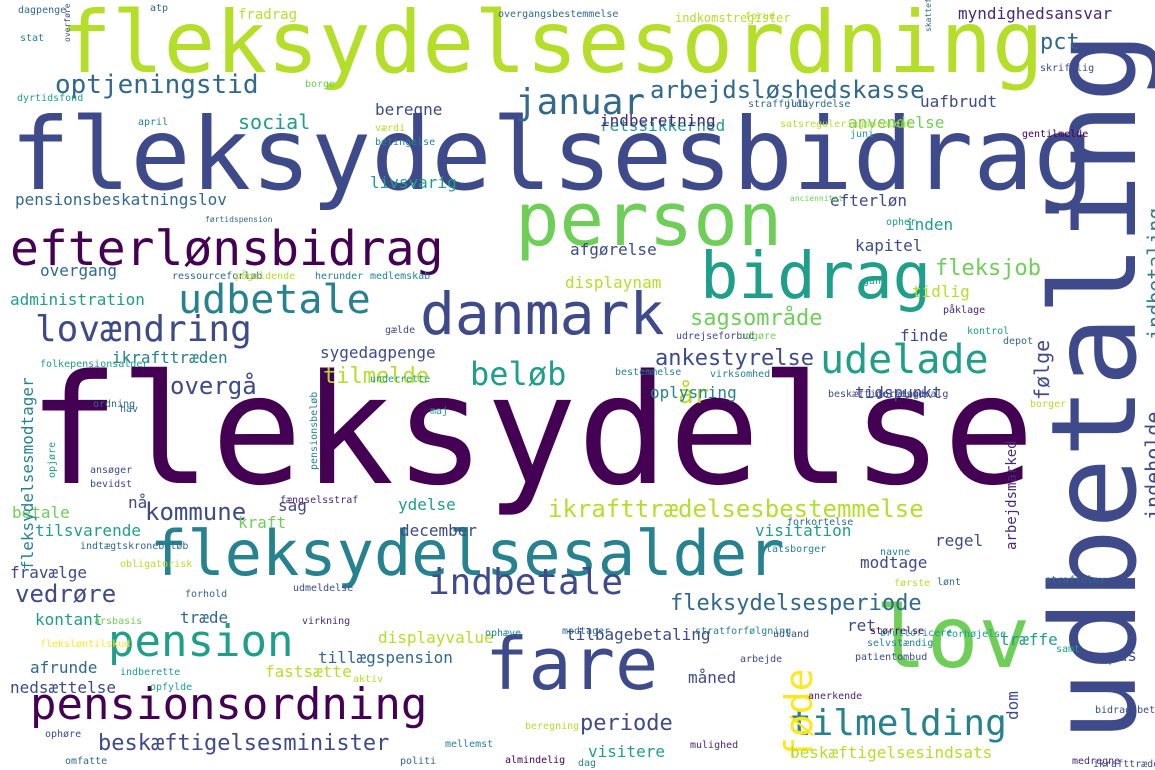 The image size is (1155, 770). What do you see at coordinates (1096, 761) in the screenshot?
I see `cloud-word: medregne` at bounding box center [1096, 761].